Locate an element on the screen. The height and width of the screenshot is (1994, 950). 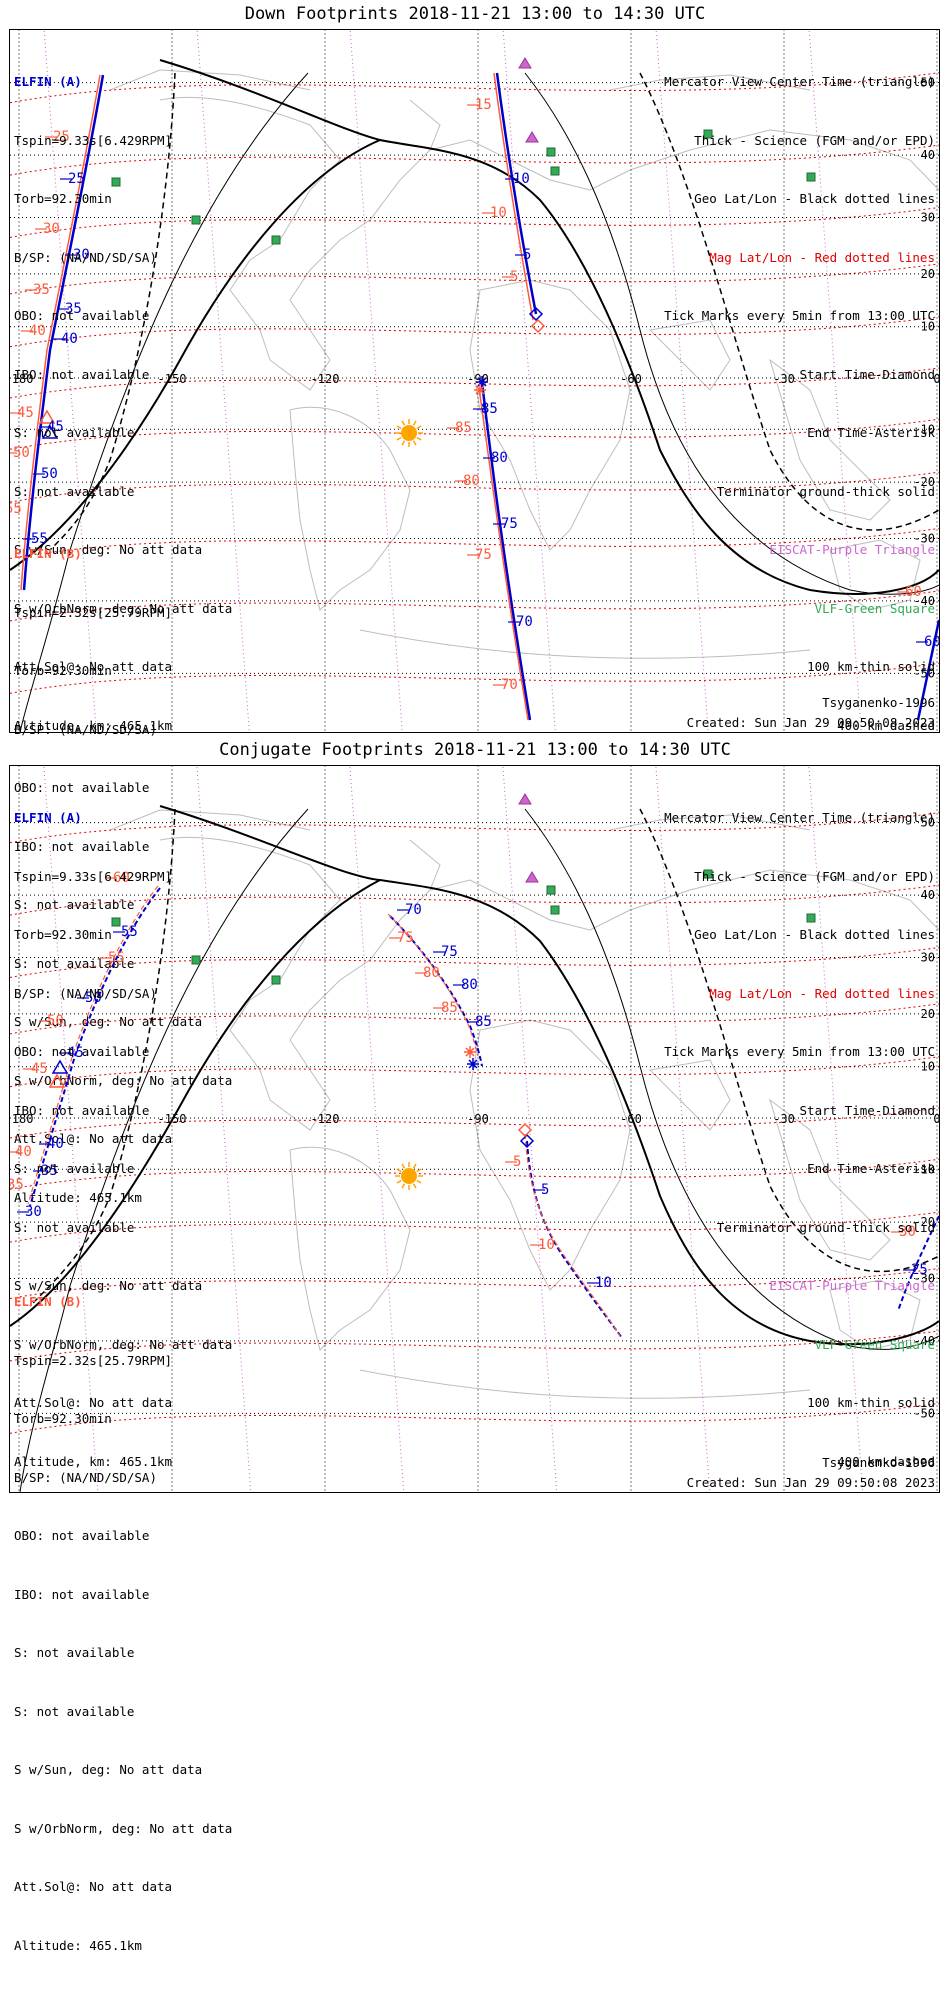
legend-100km: 100 km-thin solid is located at coordinates (871, 1402).